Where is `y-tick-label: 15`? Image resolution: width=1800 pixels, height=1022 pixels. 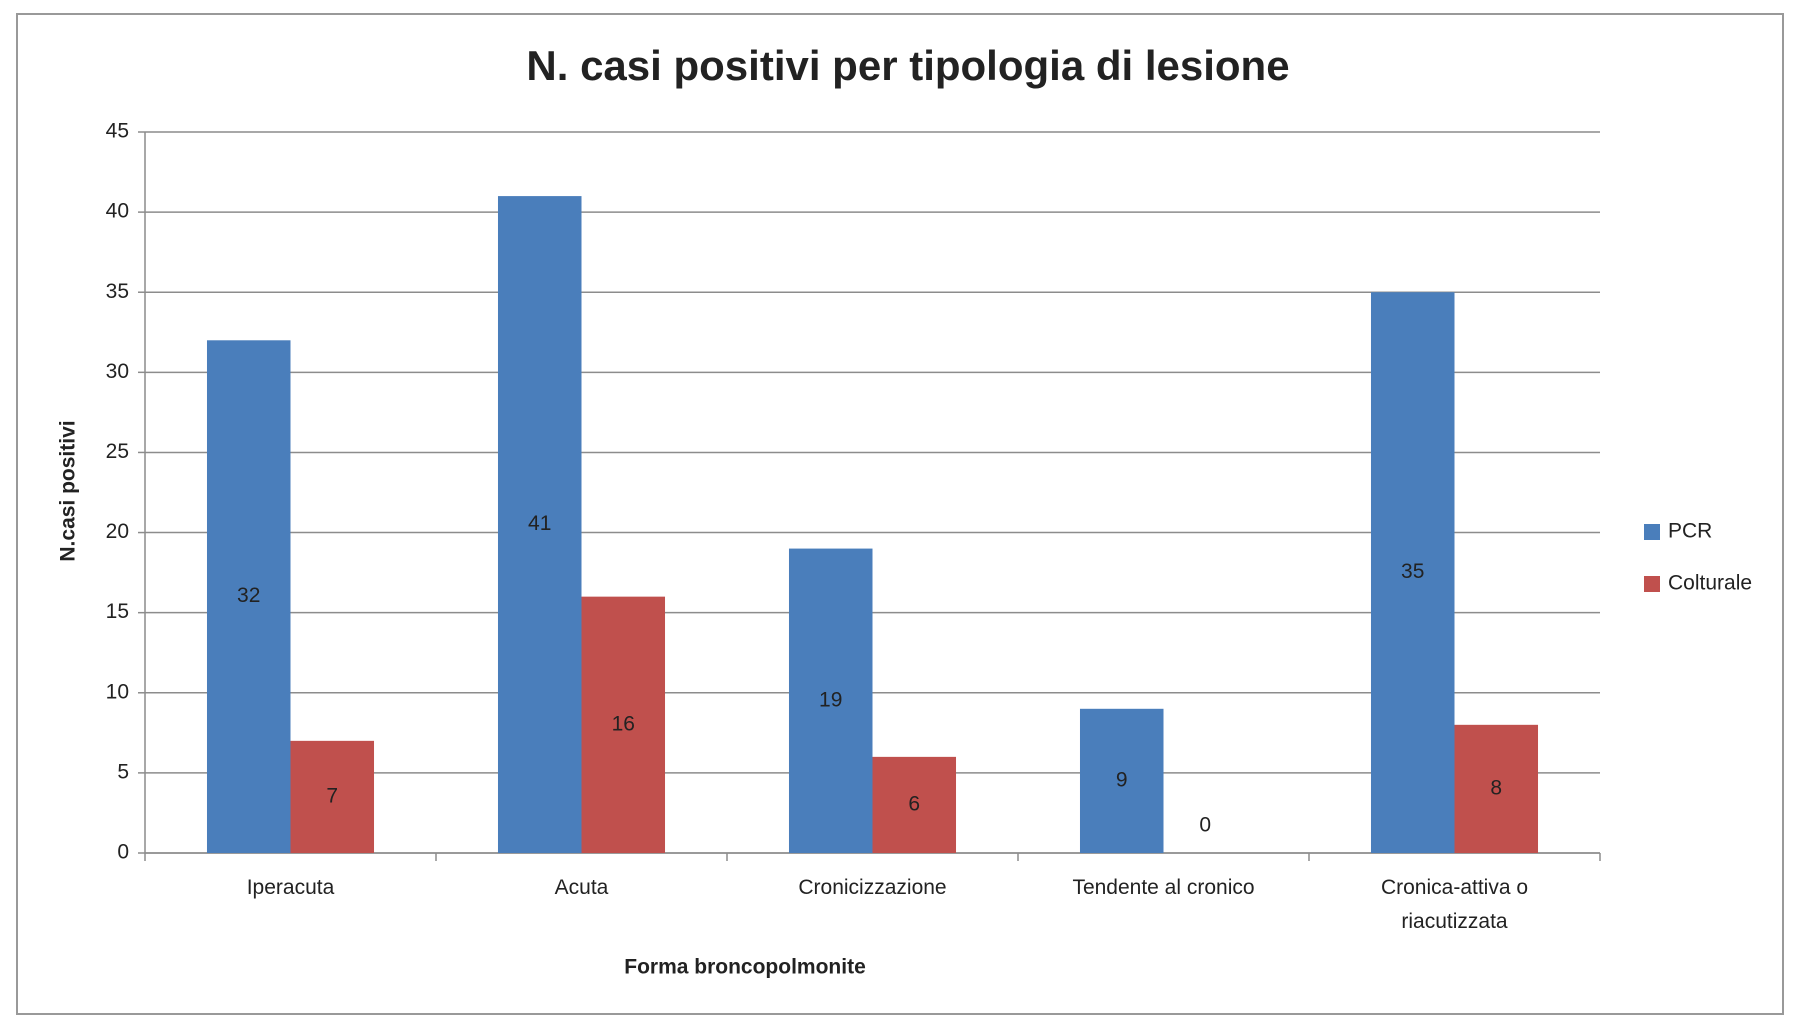 y-tick-label: 15 is located at coordinates (117, 611).